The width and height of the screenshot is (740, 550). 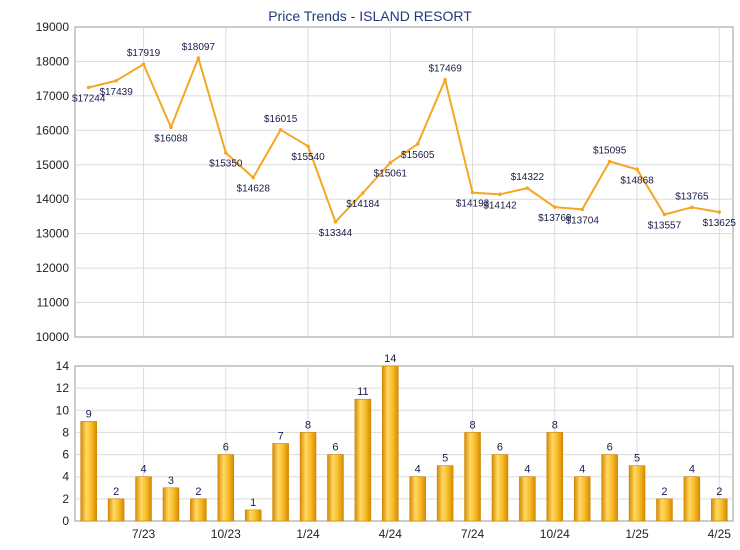 What do you see at coordinates (226, 164) in the screenshot?
I see `price-data-label: $15350` at bounding box center [226, 164].